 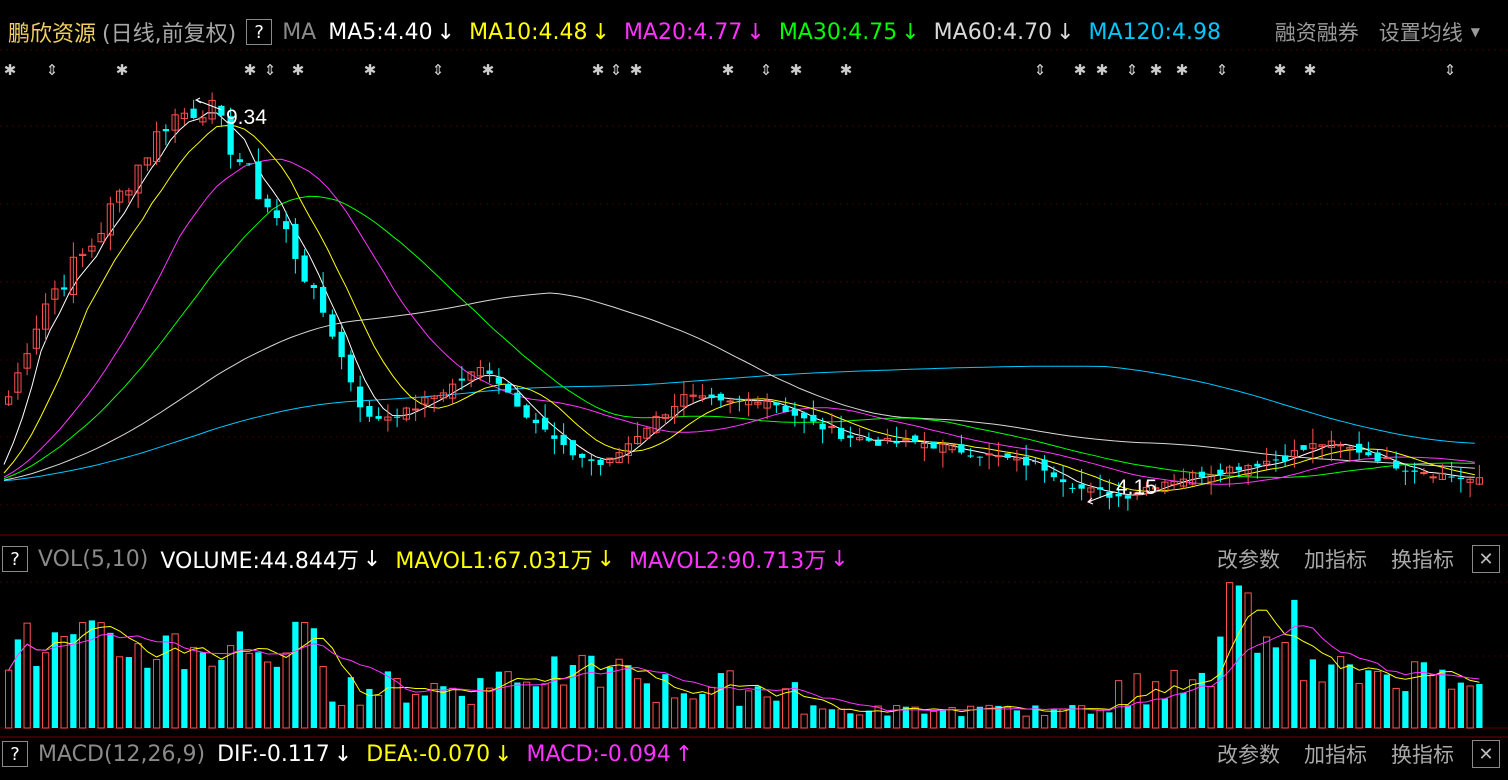 I want to click on vol-help-button: ?, so click(x=15, y=559).